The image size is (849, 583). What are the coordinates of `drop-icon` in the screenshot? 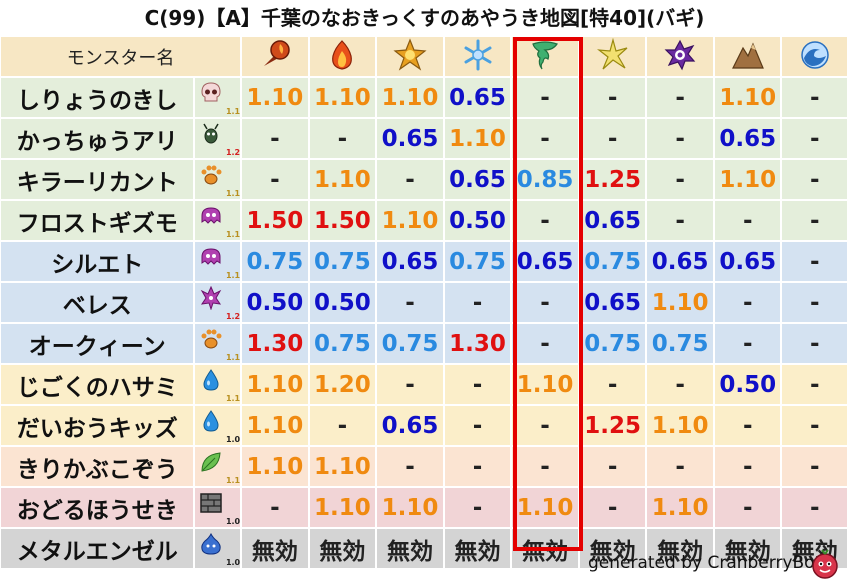 It's located at (211, 421).